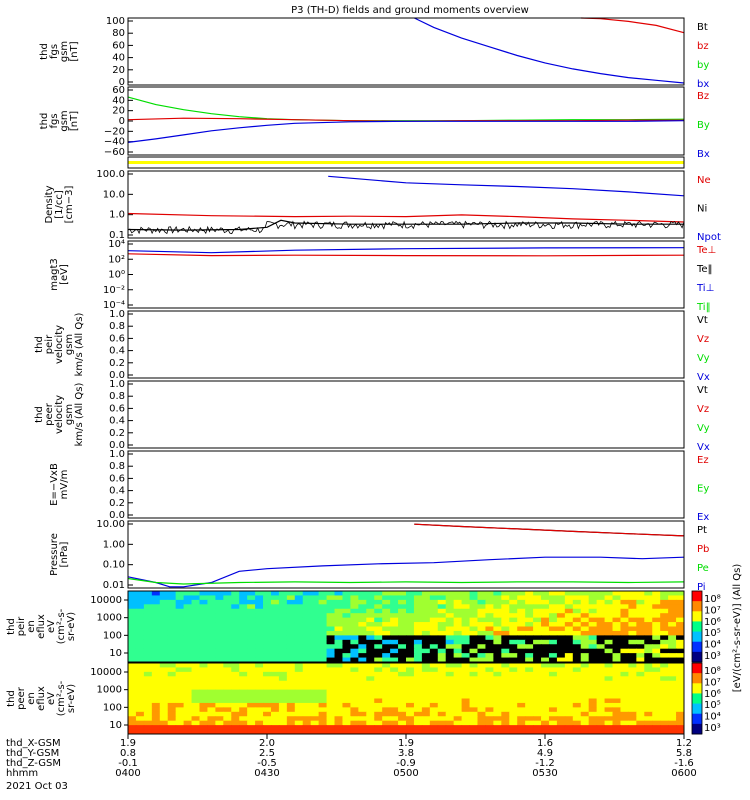 The image size is (750, 800). What do you see at coordinates (703, 489) in the screenshot?
I see `legend-entry: Ey` at bounding box center [703, 489].